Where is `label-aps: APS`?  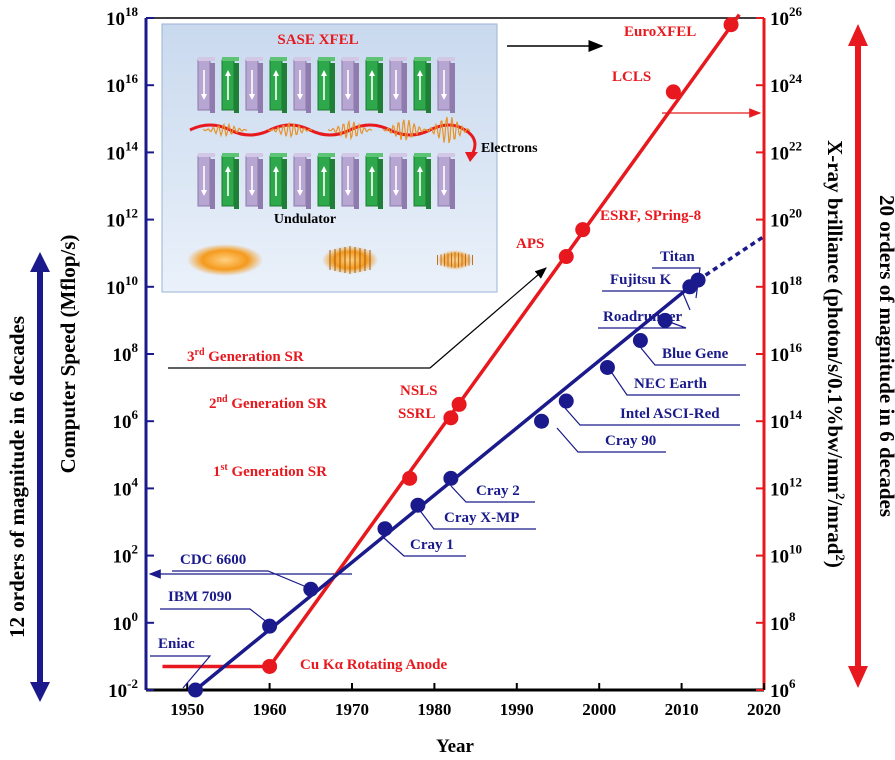 label-aps: APS is located at coordinates (530, 244).